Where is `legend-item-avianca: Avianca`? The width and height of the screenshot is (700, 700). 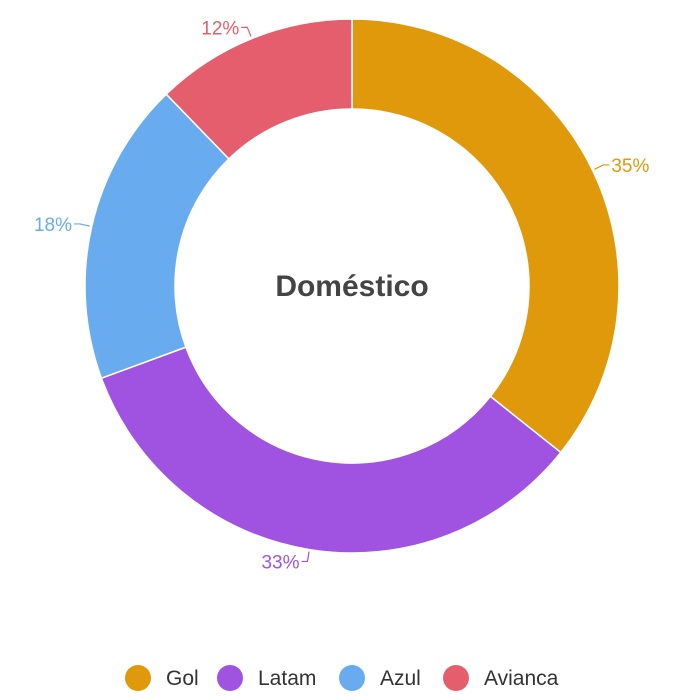
legend-item-avianca: Avianca is located at coordinates (501, 678).